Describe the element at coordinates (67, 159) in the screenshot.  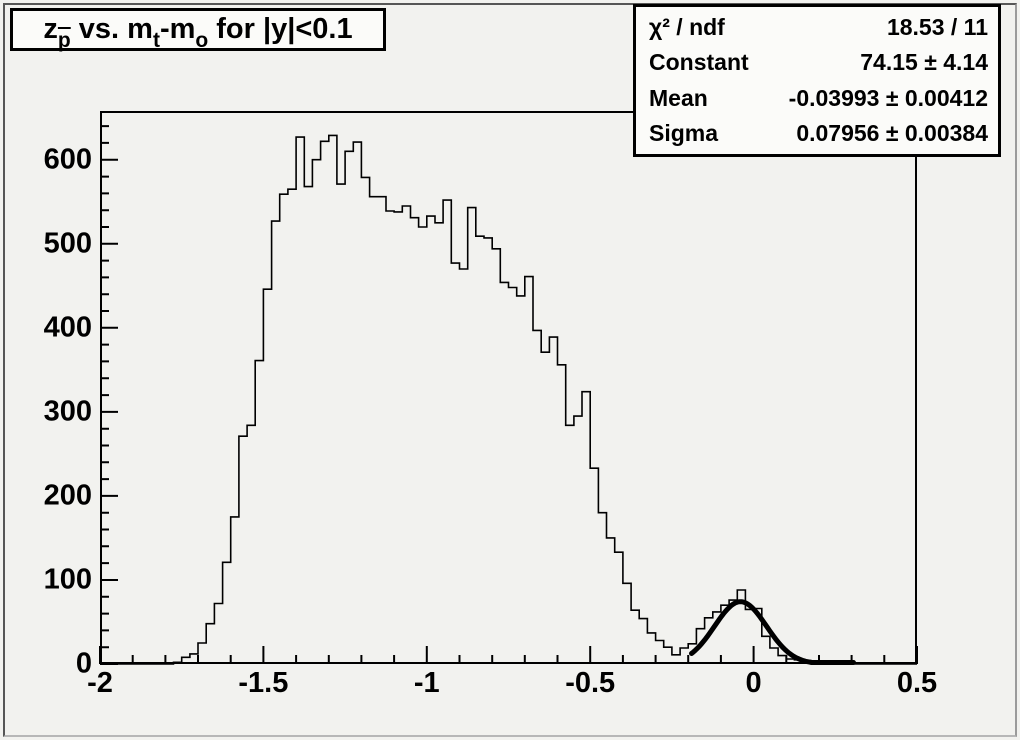
I see `y-tick-label: 600` at that location.